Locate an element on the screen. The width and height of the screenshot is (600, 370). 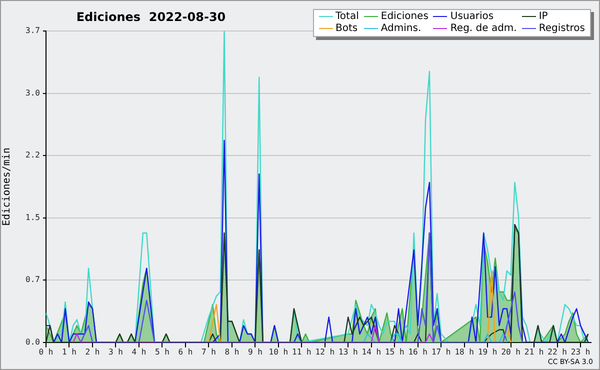
y-tick-label: 2.2 is located at coordinates (33, 155).